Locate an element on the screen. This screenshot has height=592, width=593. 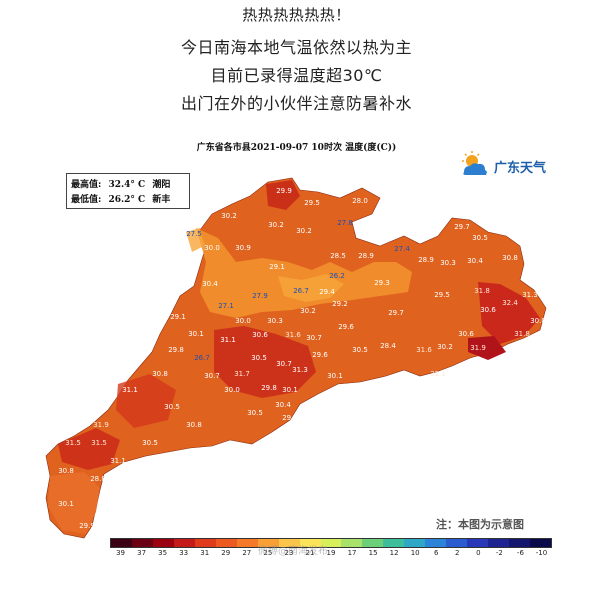
legend-tick-label: -2 is located at coordinates (499, 553).